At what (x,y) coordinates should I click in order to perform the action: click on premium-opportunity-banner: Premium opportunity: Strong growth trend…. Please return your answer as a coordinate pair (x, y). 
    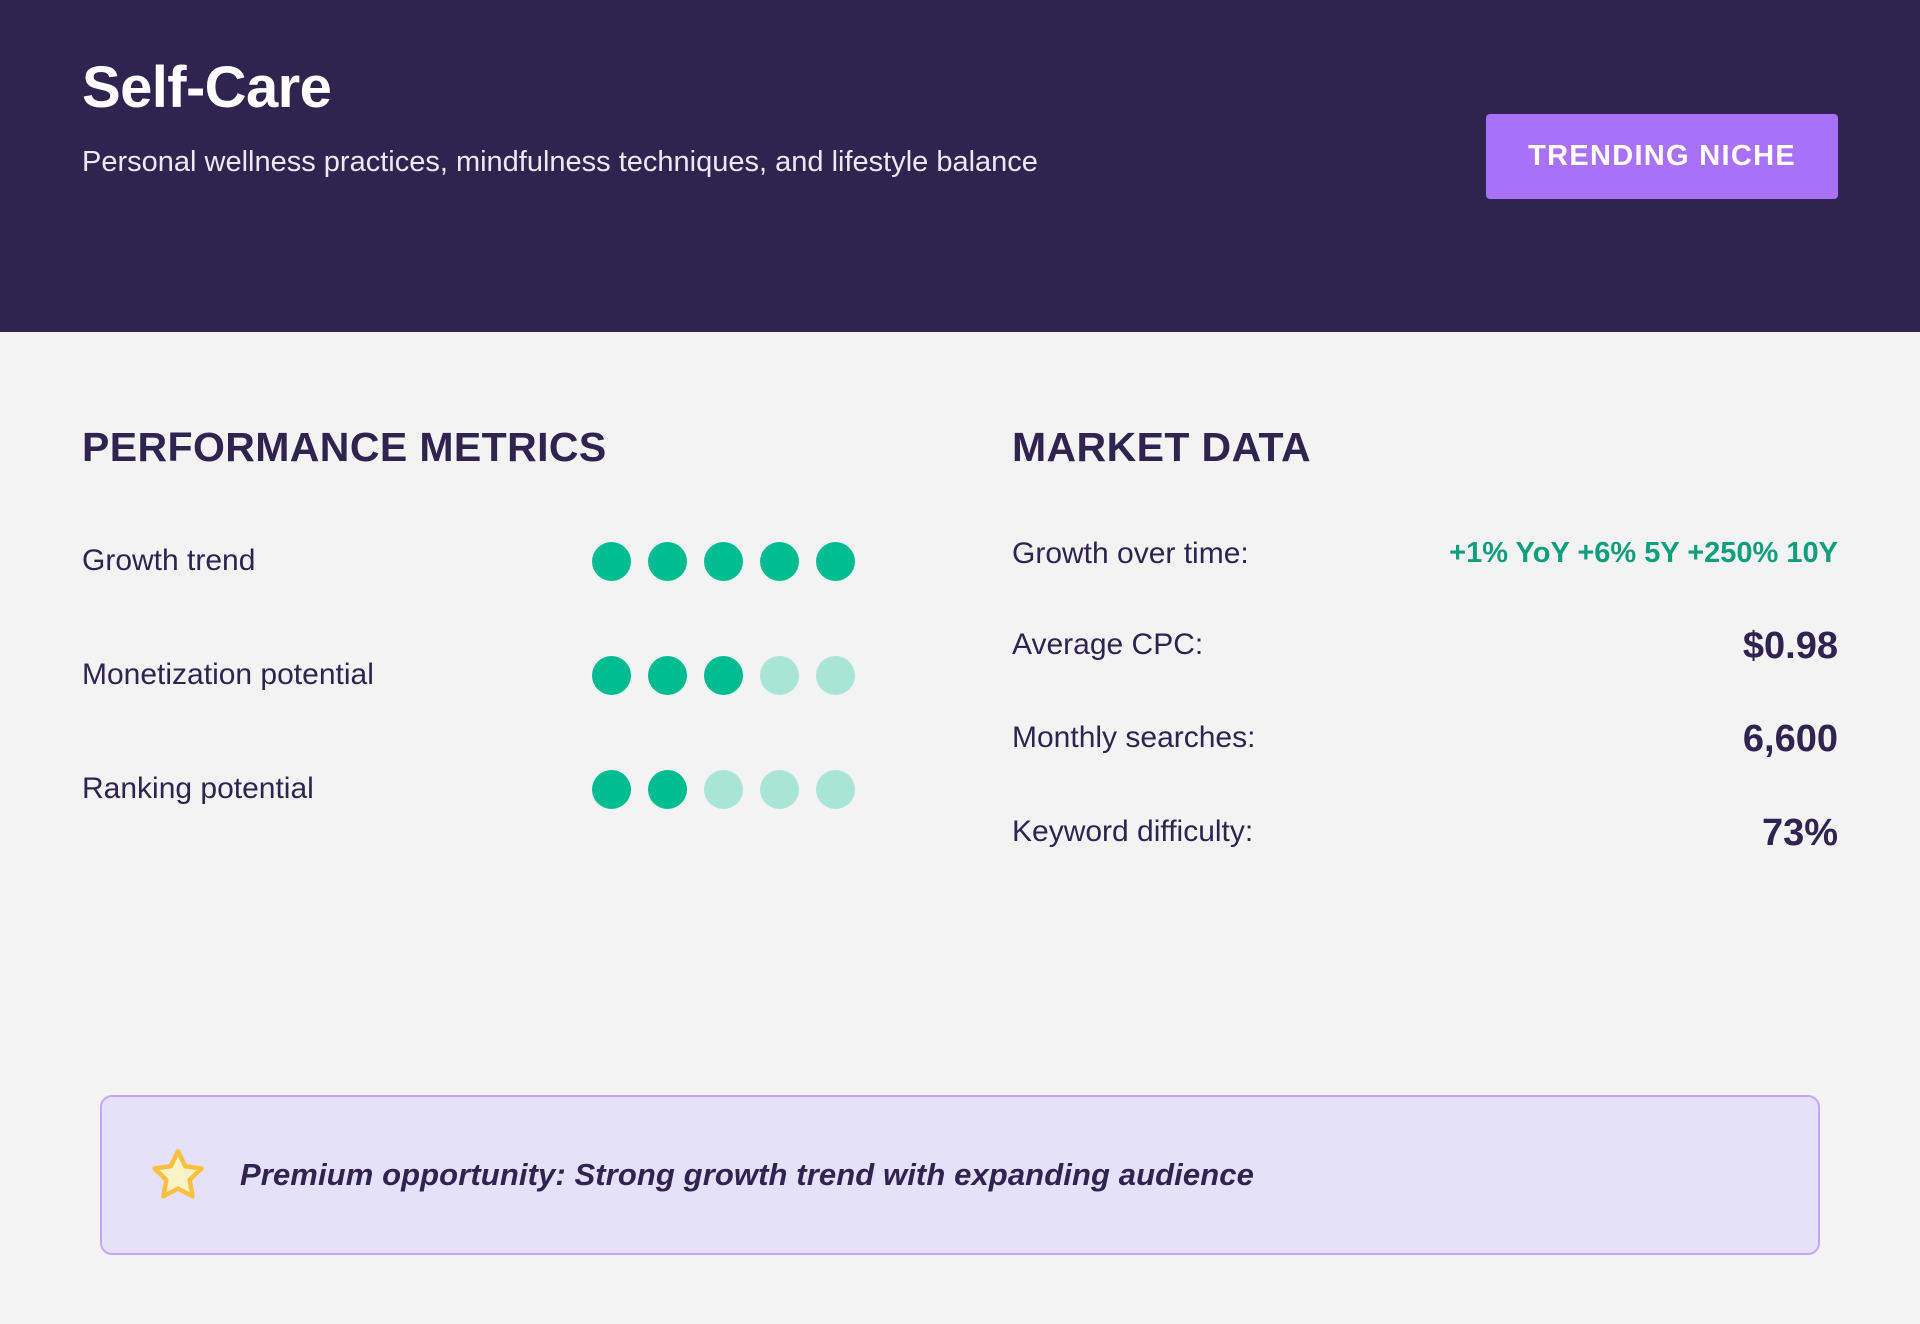
    Looking at the image, I should click on (960, 1175).